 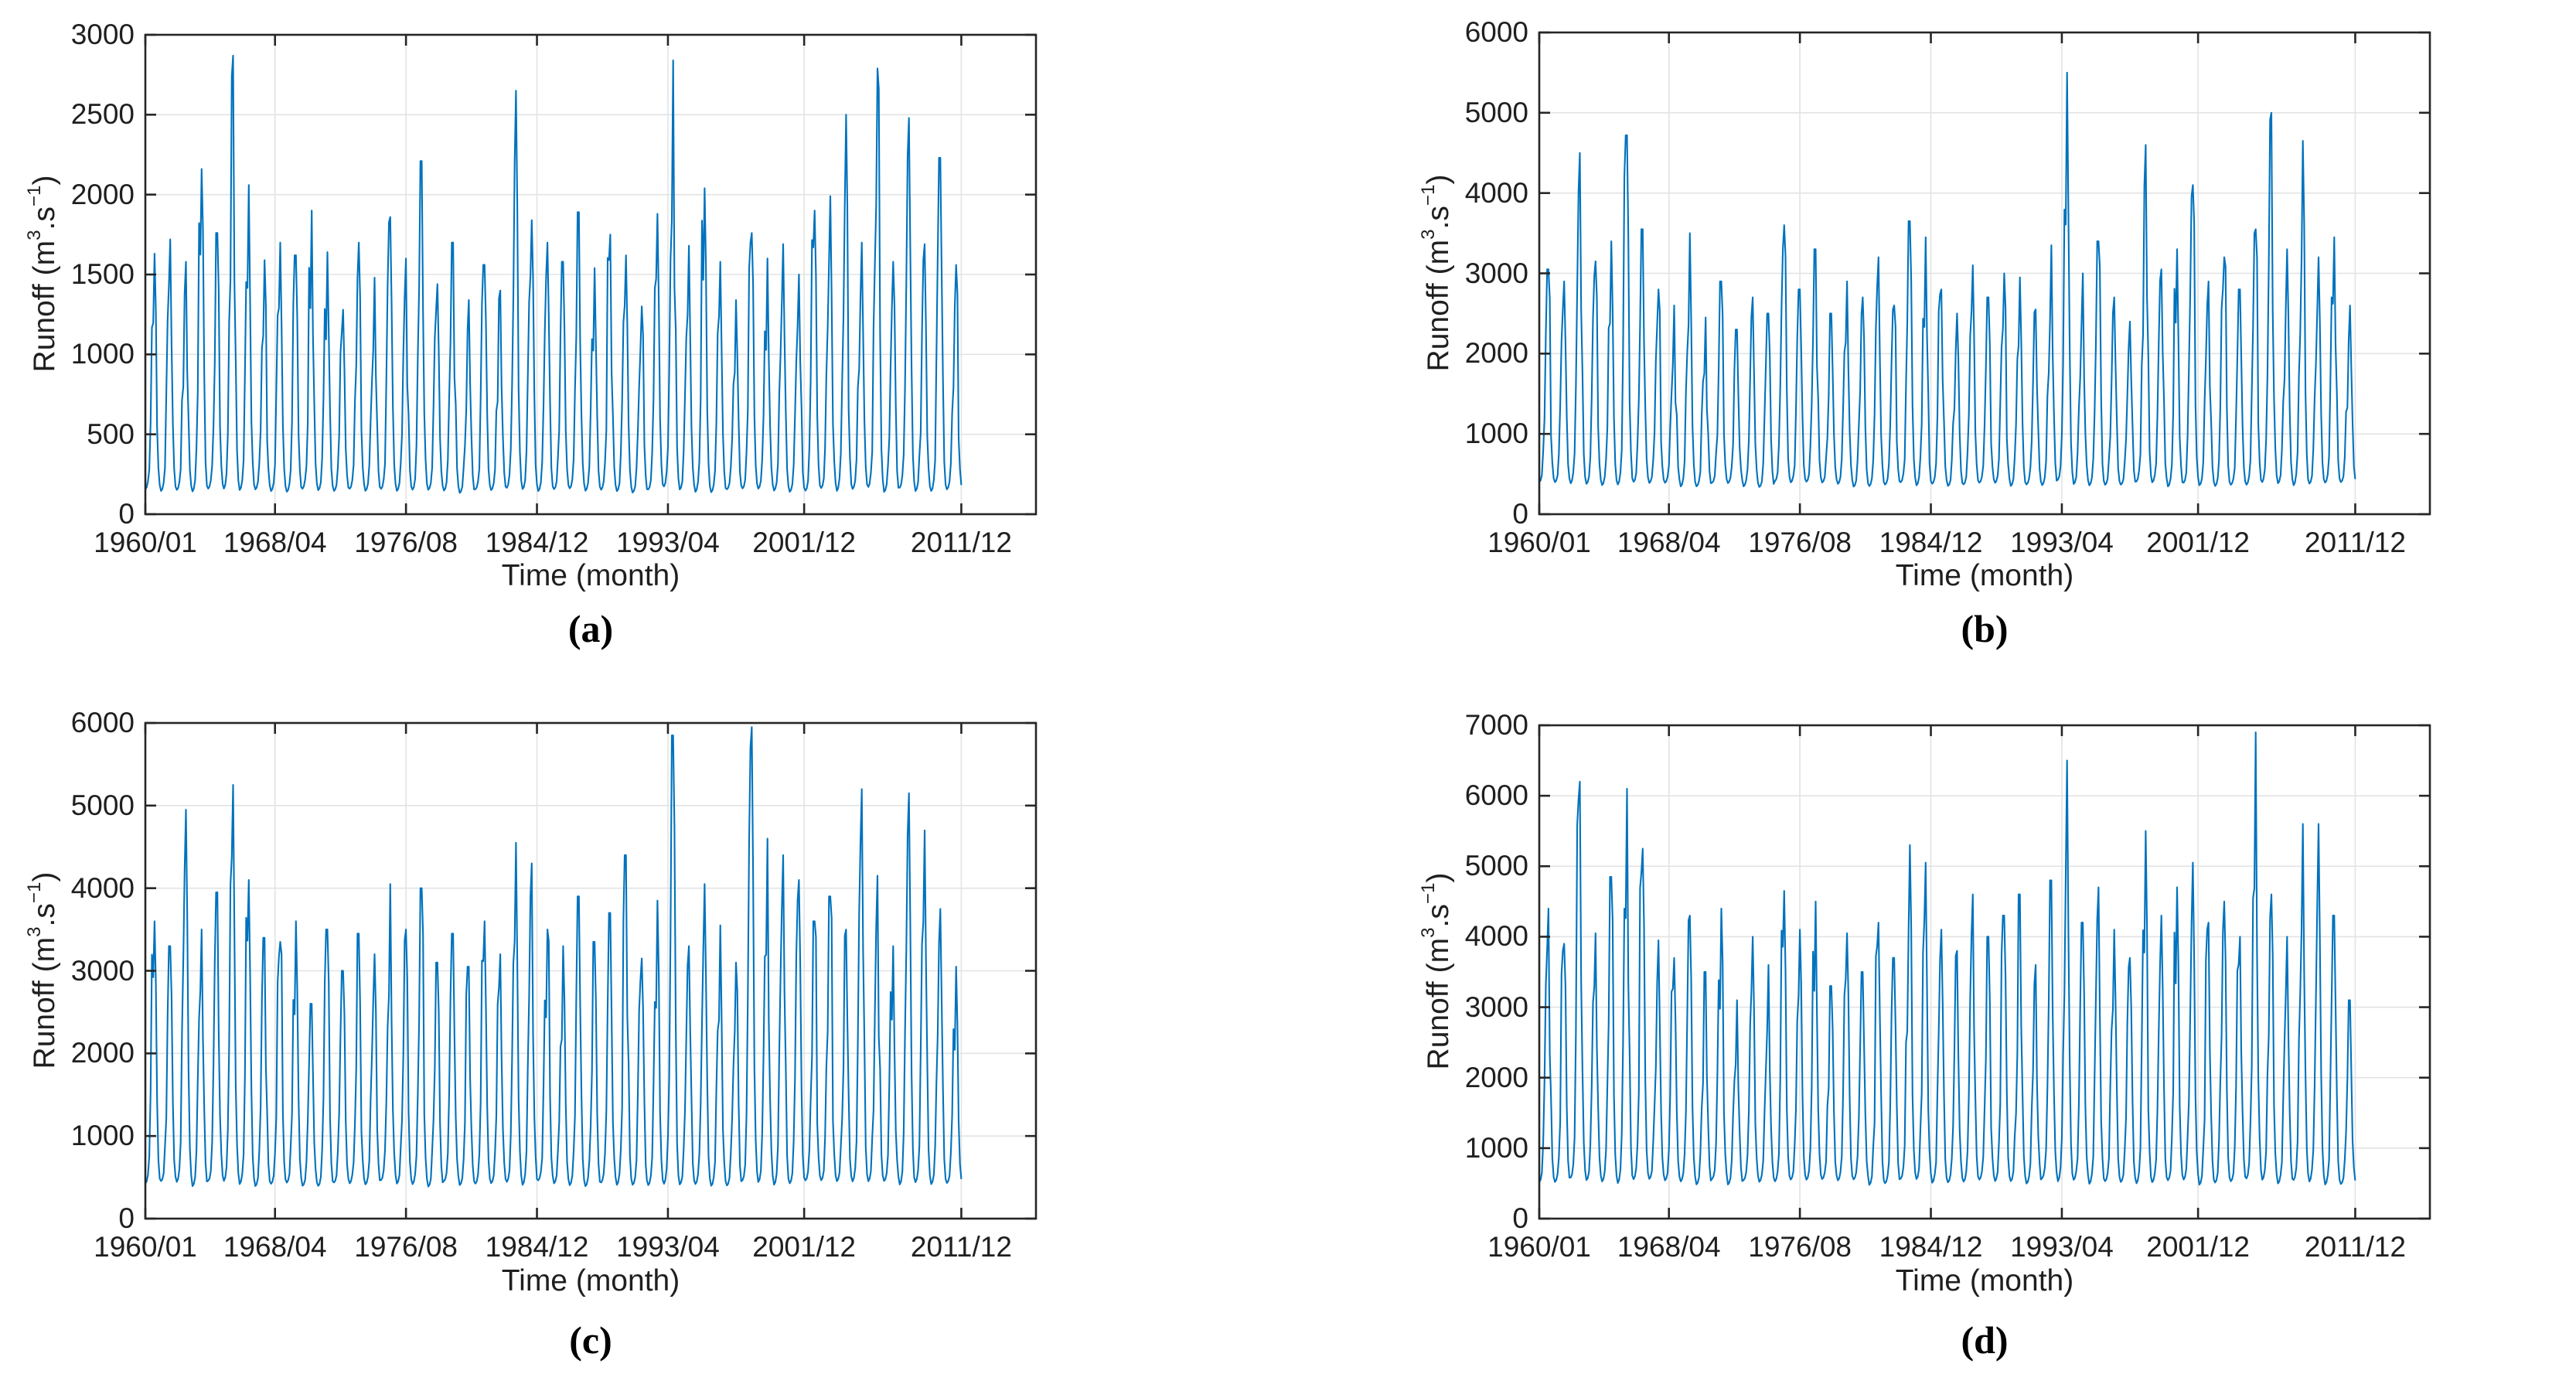 What do you see at coordinates (1985, 1340) in the screenshot?
I see `panel-d-caption: (d)` at bounding box center [1985, 1340].